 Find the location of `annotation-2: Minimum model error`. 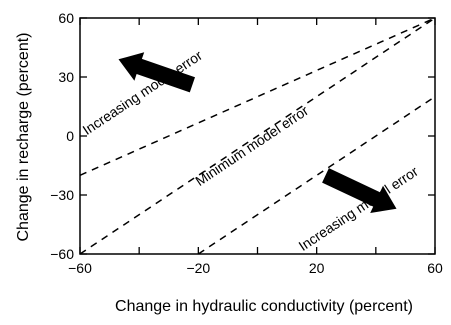

annotation-2: Minimum model error is located at coordinates (251, 145).